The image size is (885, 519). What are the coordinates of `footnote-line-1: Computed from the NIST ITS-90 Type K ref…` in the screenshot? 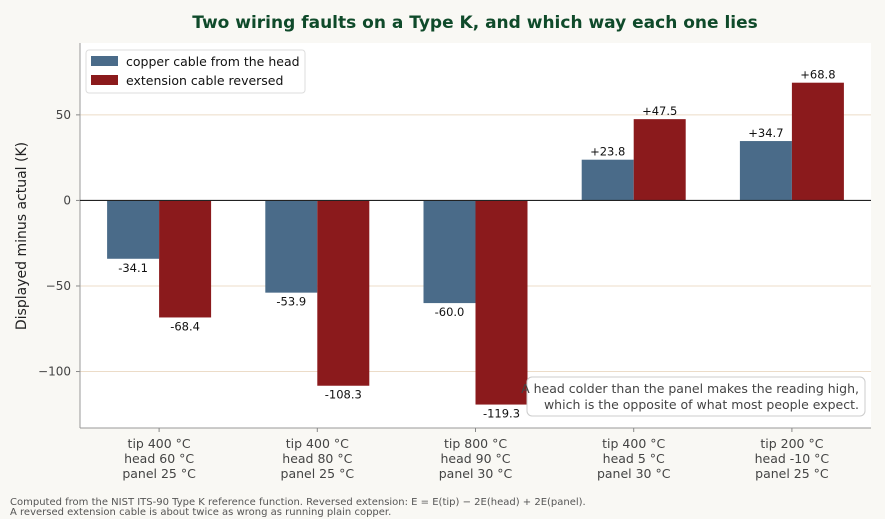 It's located at (298, 502).